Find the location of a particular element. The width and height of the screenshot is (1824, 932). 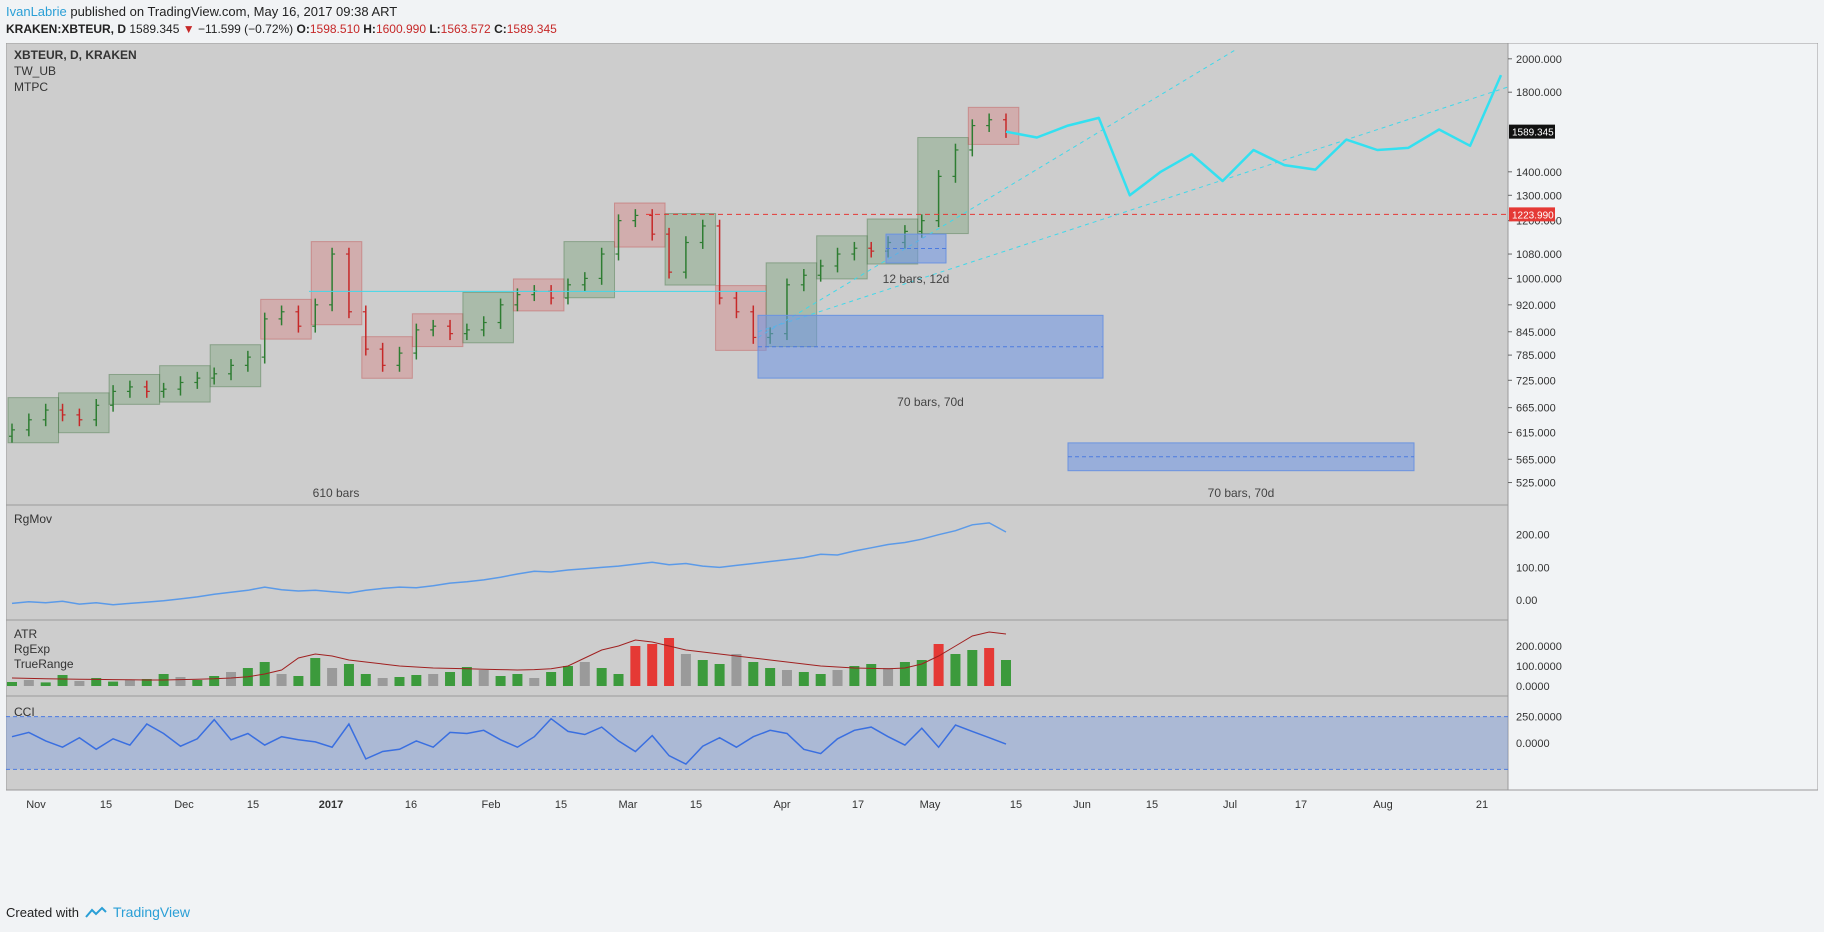

author-link: IvanLabrie is located at coordinates (36, 11).